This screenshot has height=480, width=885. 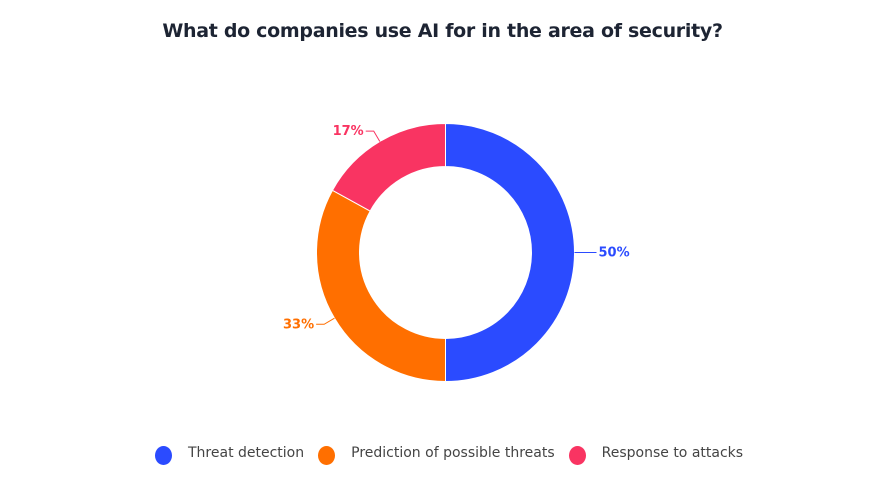 What do you see at coordinates (348, 131) in the screenshot?
I see `data-label-2: 17%` at bounding box center [348, 131].